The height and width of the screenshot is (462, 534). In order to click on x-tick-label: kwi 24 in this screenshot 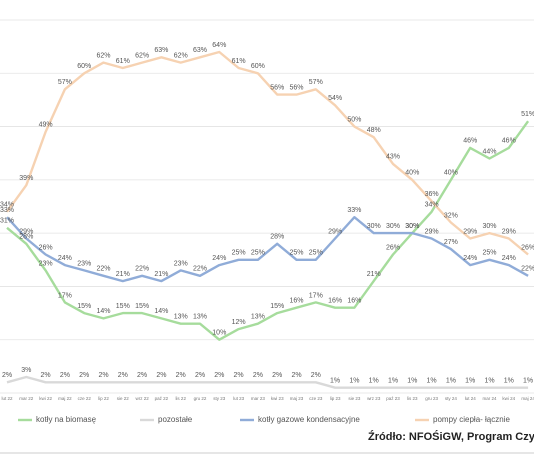, I will do `click(508, 398)`.